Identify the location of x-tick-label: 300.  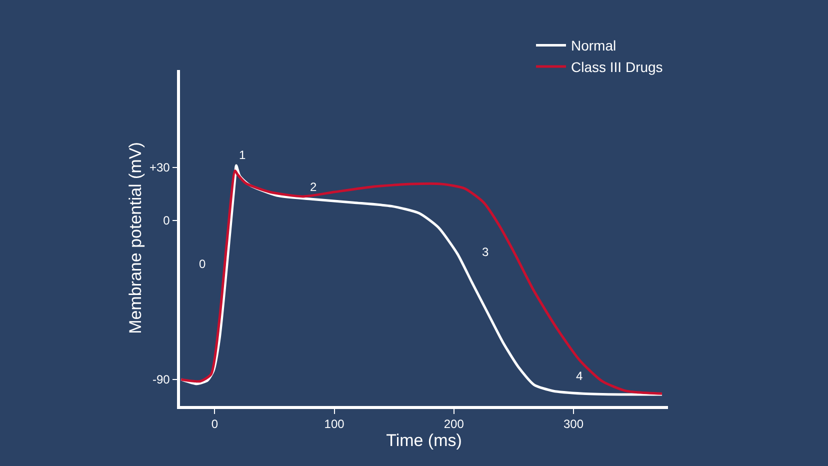
(573, 424).